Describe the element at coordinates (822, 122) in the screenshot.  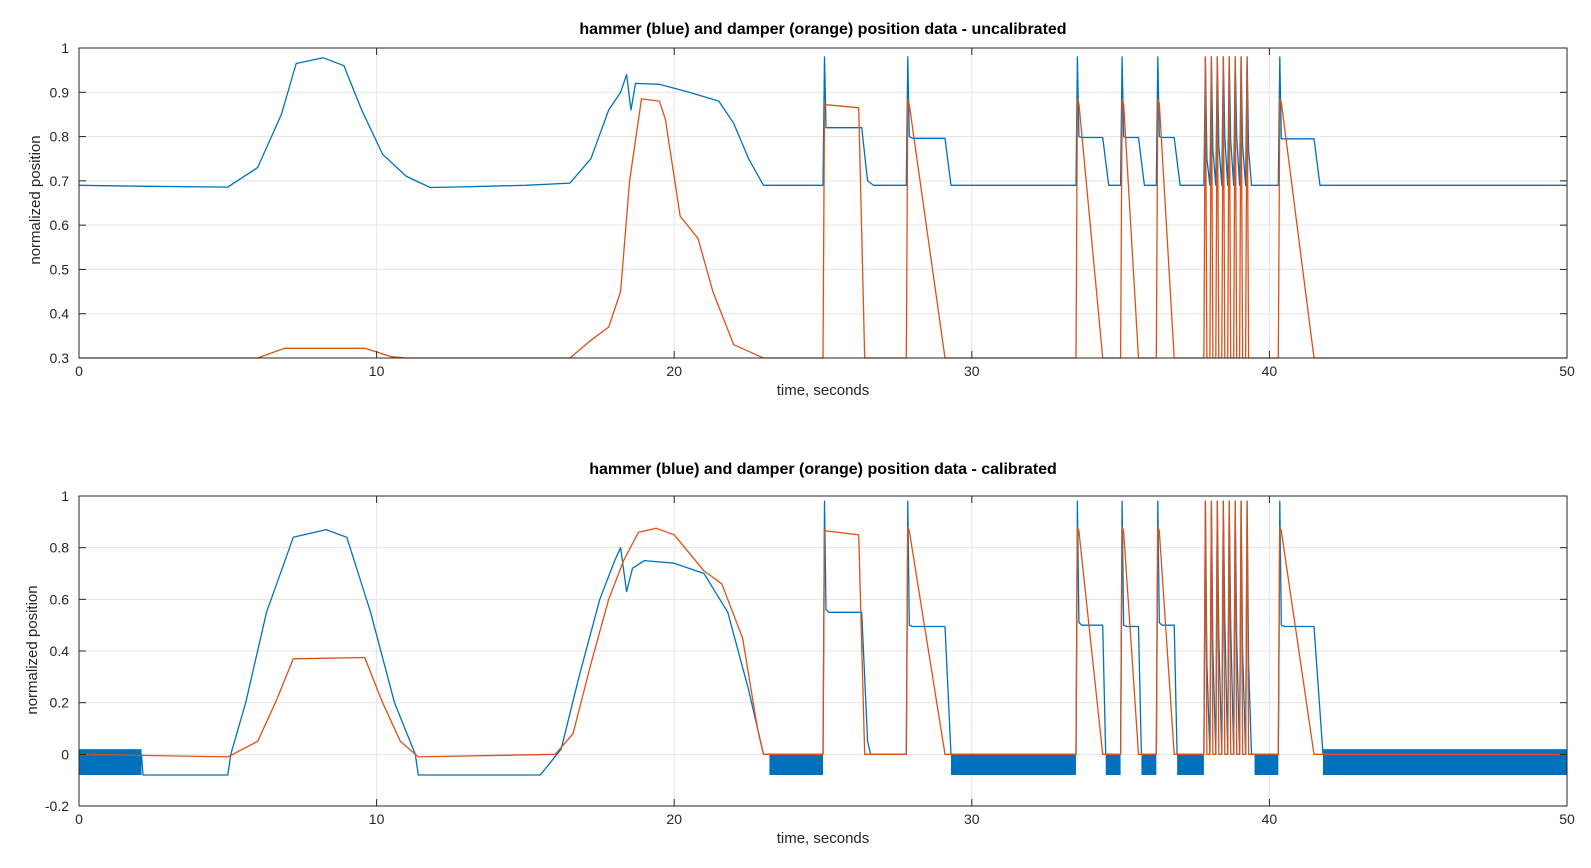
I see `hammer-series-line` at that location.